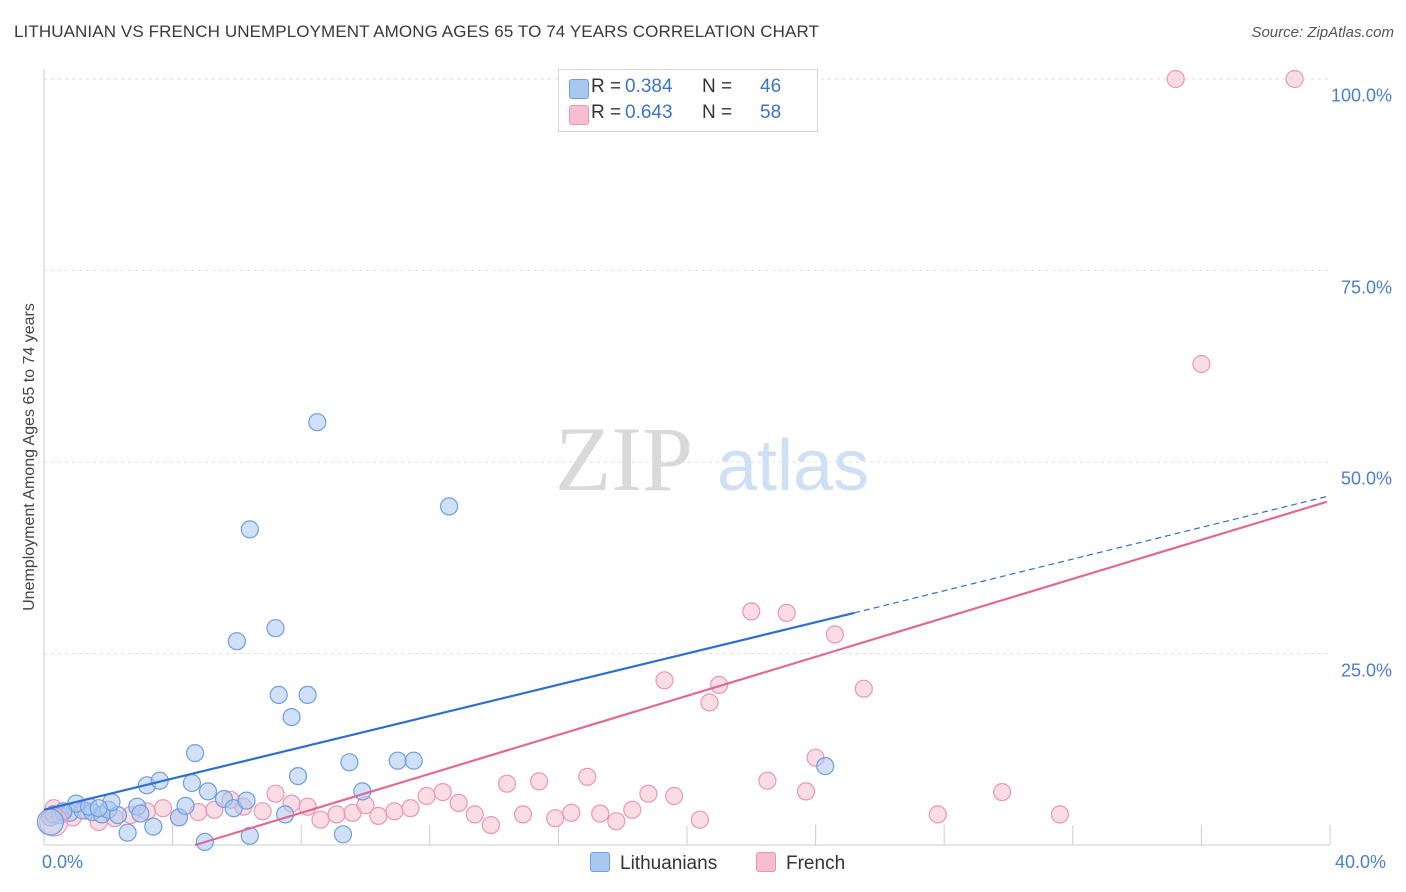 The image size is (1406, 892). I want to click on y-tick-label: 50.0%, so click(1366, 478).